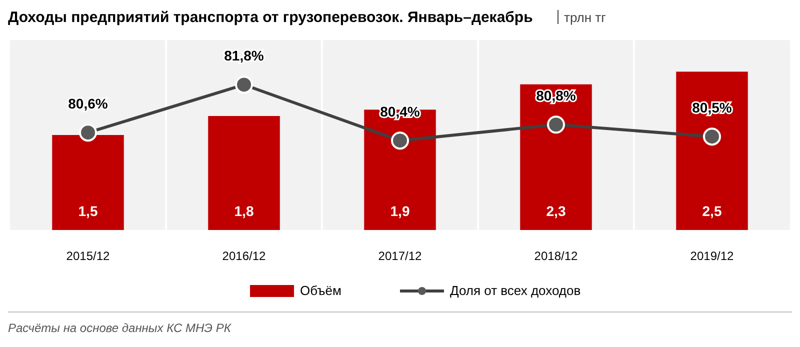 The image size is (800, 347). Describe the element at coordinates (400, 211) in the screenshot. I see `data-label: 1,9` at that location.